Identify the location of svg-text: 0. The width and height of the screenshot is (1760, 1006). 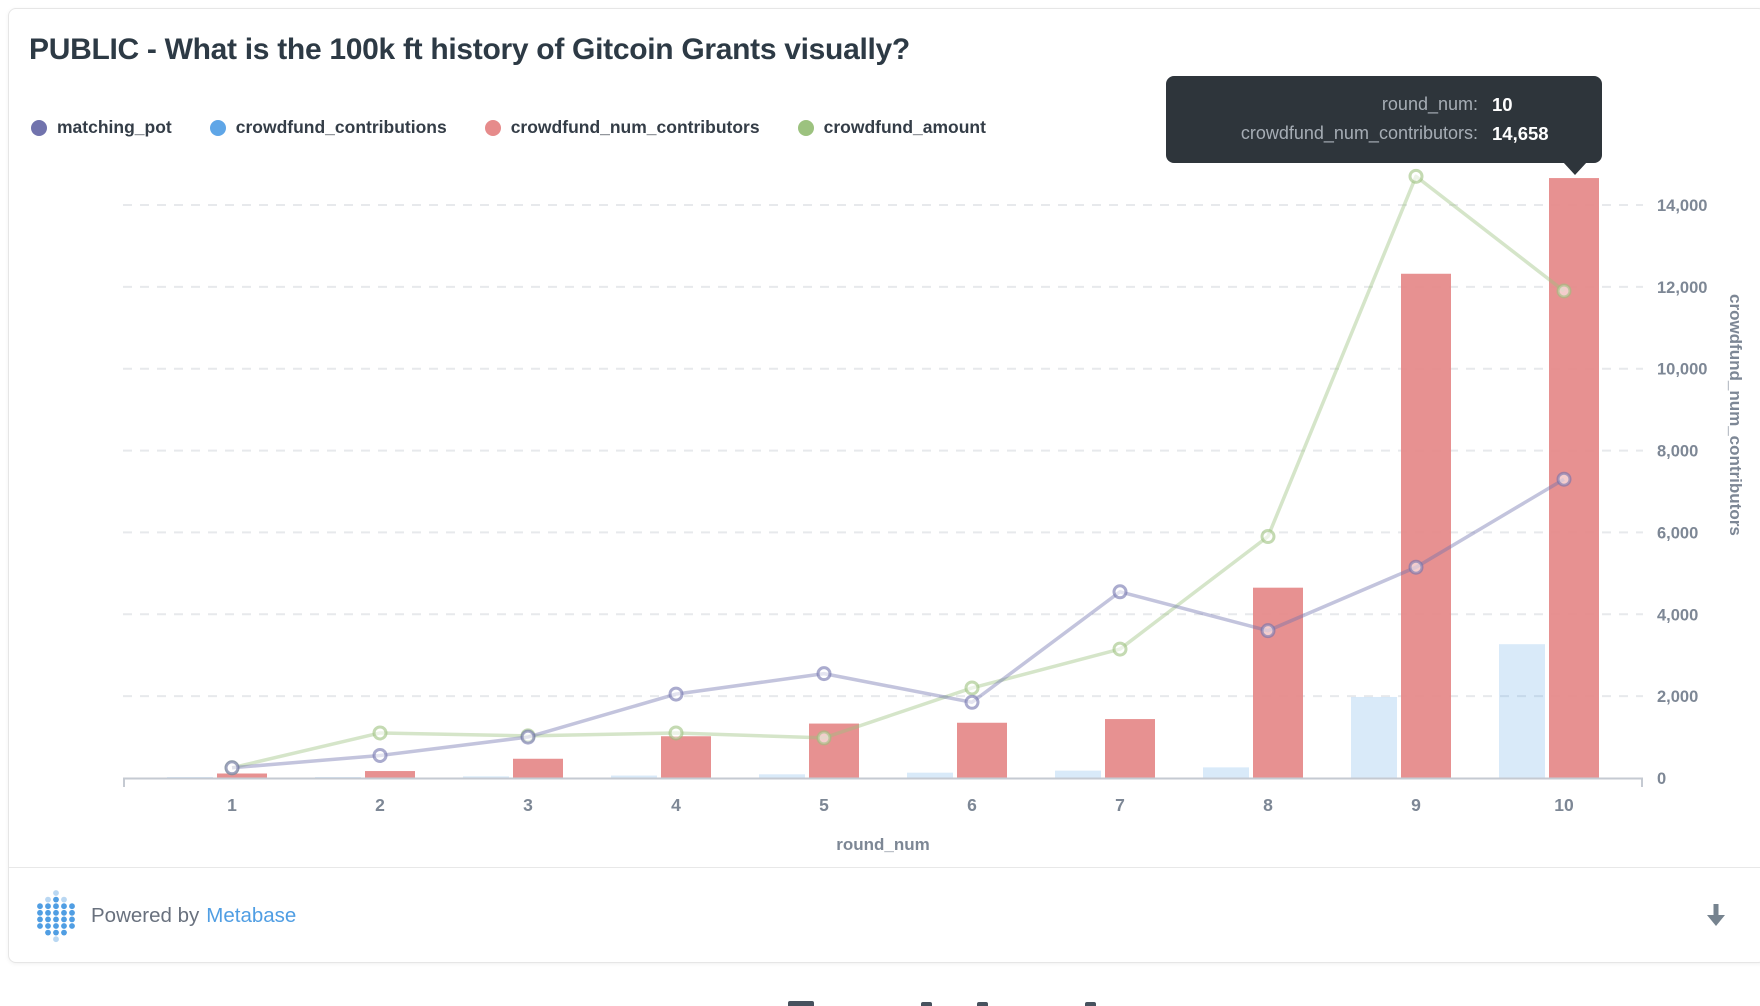
(1661, 779).